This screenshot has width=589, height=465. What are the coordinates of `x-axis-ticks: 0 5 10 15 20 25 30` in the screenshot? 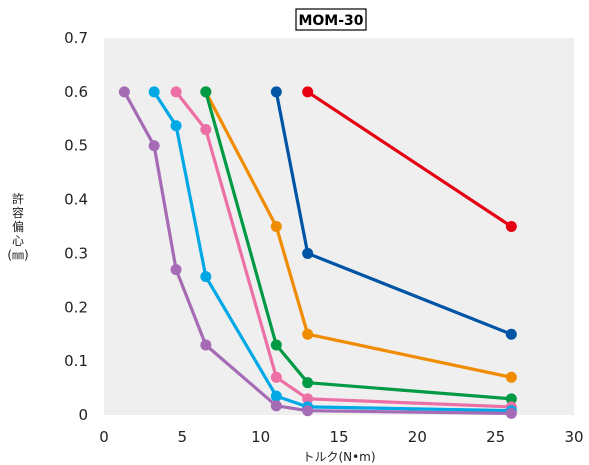 It's located at (341, 437).